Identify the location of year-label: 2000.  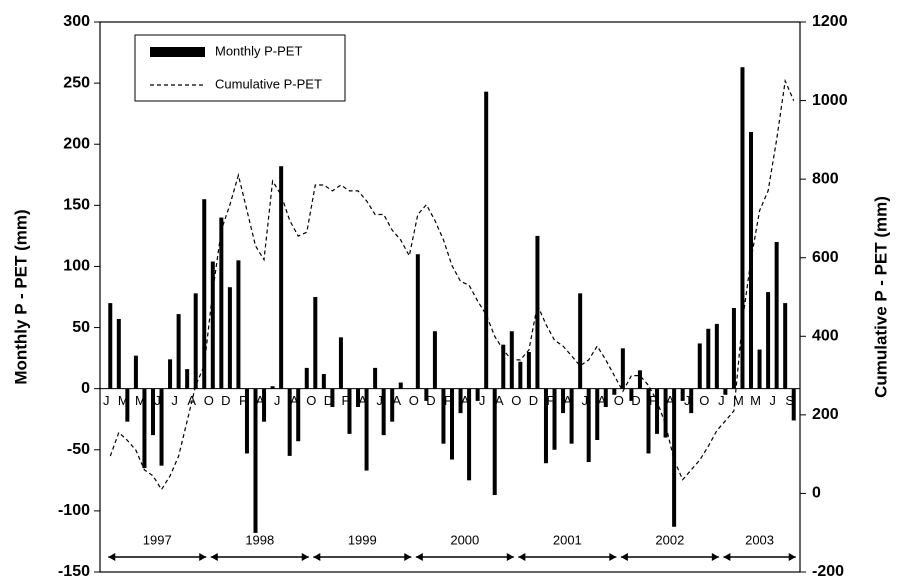
(464, 539).